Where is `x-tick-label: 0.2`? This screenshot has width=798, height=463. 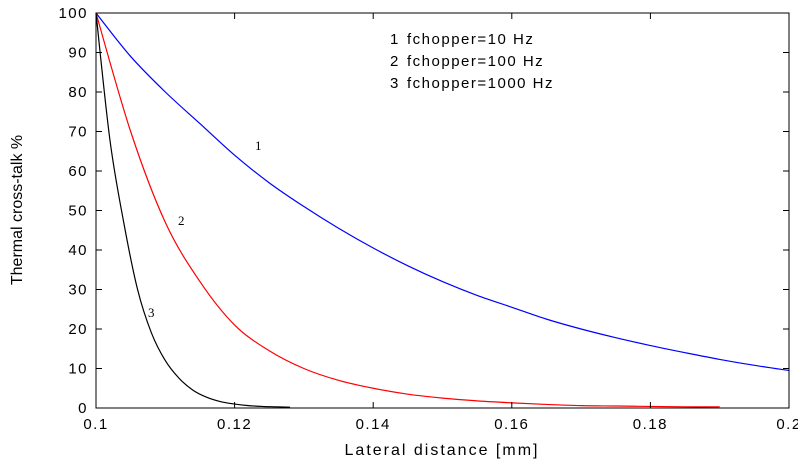
x-tick-label: 0.2 is located at coordinates (787, 424).